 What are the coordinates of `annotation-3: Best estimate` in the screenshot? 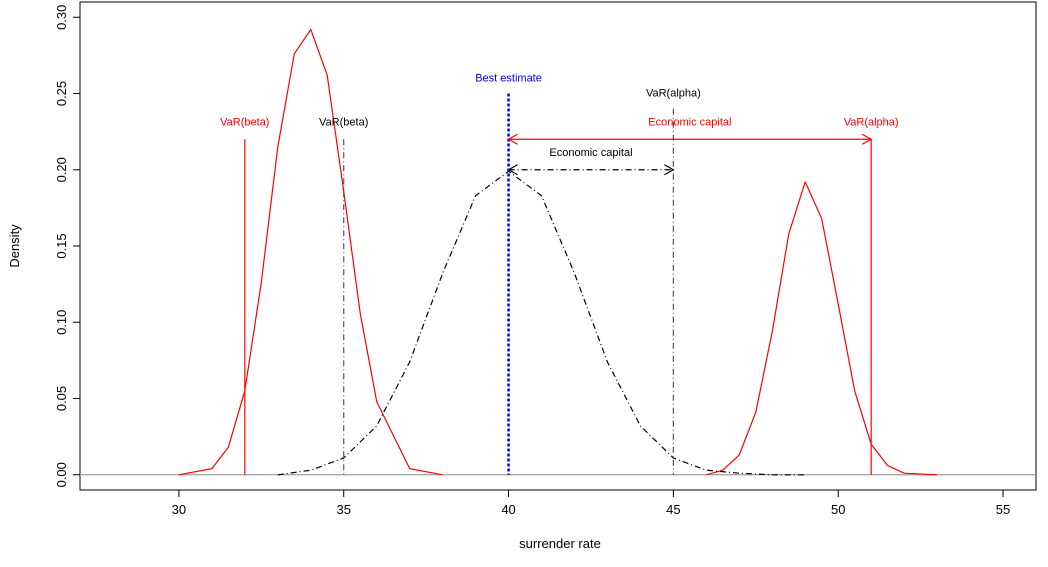 It's located at (508, 78).